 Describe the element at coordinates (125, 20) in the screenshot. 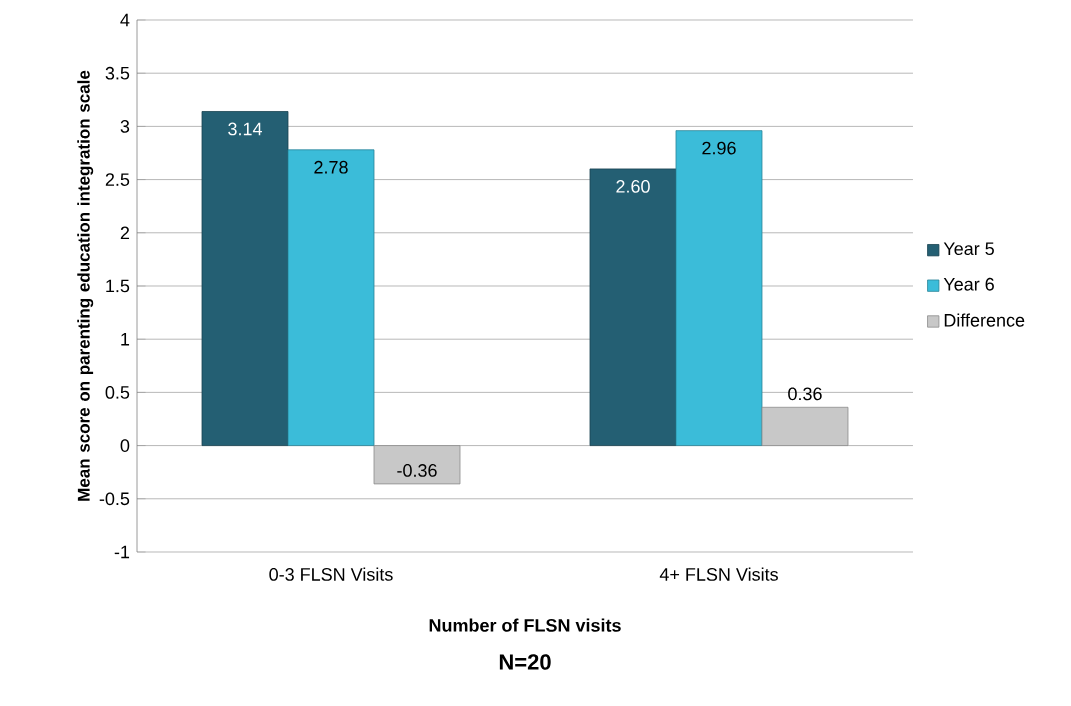

I see `y-tick-label: 4` at that location.